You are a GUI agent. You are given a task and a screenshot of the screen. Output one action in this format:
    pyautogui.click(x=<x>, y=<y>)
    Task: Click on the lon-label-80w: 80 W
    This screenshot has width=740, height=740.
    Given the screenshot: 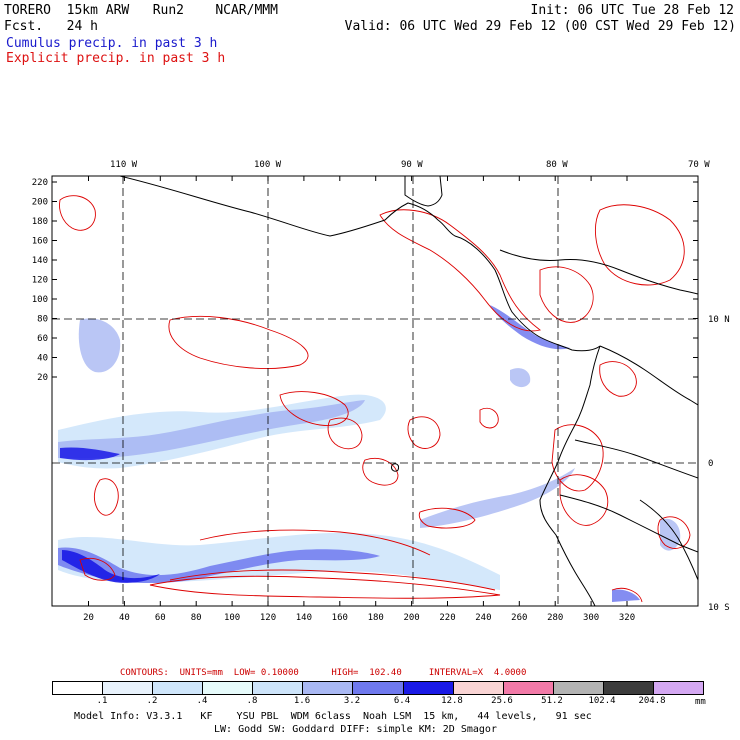 What is the action you would take?
    pyautogui.click(x=557, y=165)
    